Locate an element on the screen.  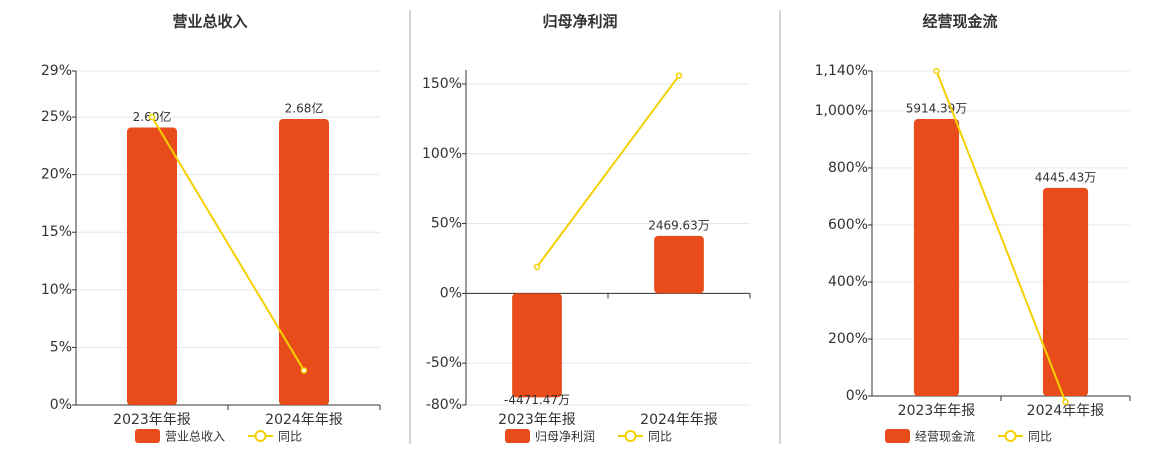
y-tick-label: 50% is located at coordinates (446, 224).